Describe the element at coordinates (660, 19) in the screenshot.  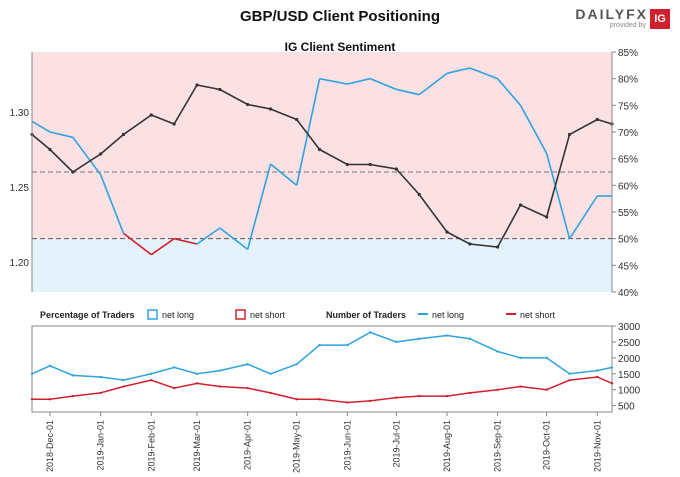
I see `ig-logo-badge: IG` at that location.